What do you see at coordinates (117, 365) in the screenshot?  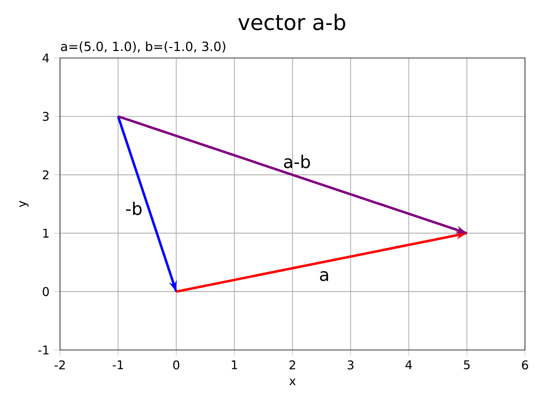 I see `x-tick-label: -1` at bounding box center [117, 365].